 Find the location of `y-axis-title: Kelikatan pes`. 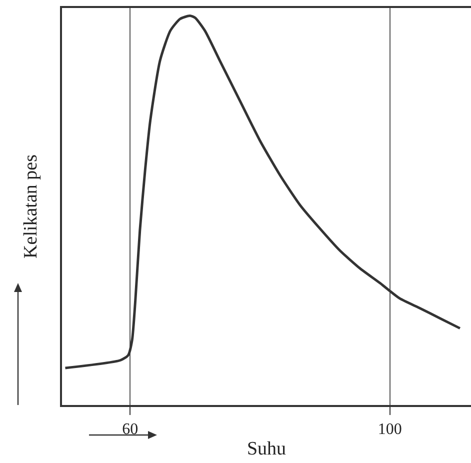

y-axis-title: Kelikatan pes is located at coordinates (31, 206).